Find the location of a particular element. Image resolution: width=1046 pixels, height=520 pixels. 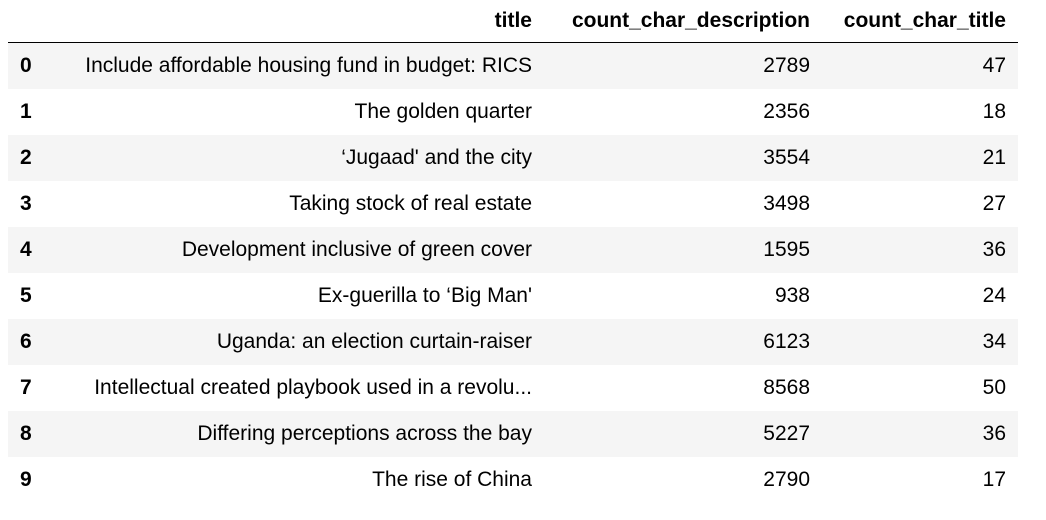

table-row: 1 The golden quarter 2356 18 is located at coordinates (513, 112).